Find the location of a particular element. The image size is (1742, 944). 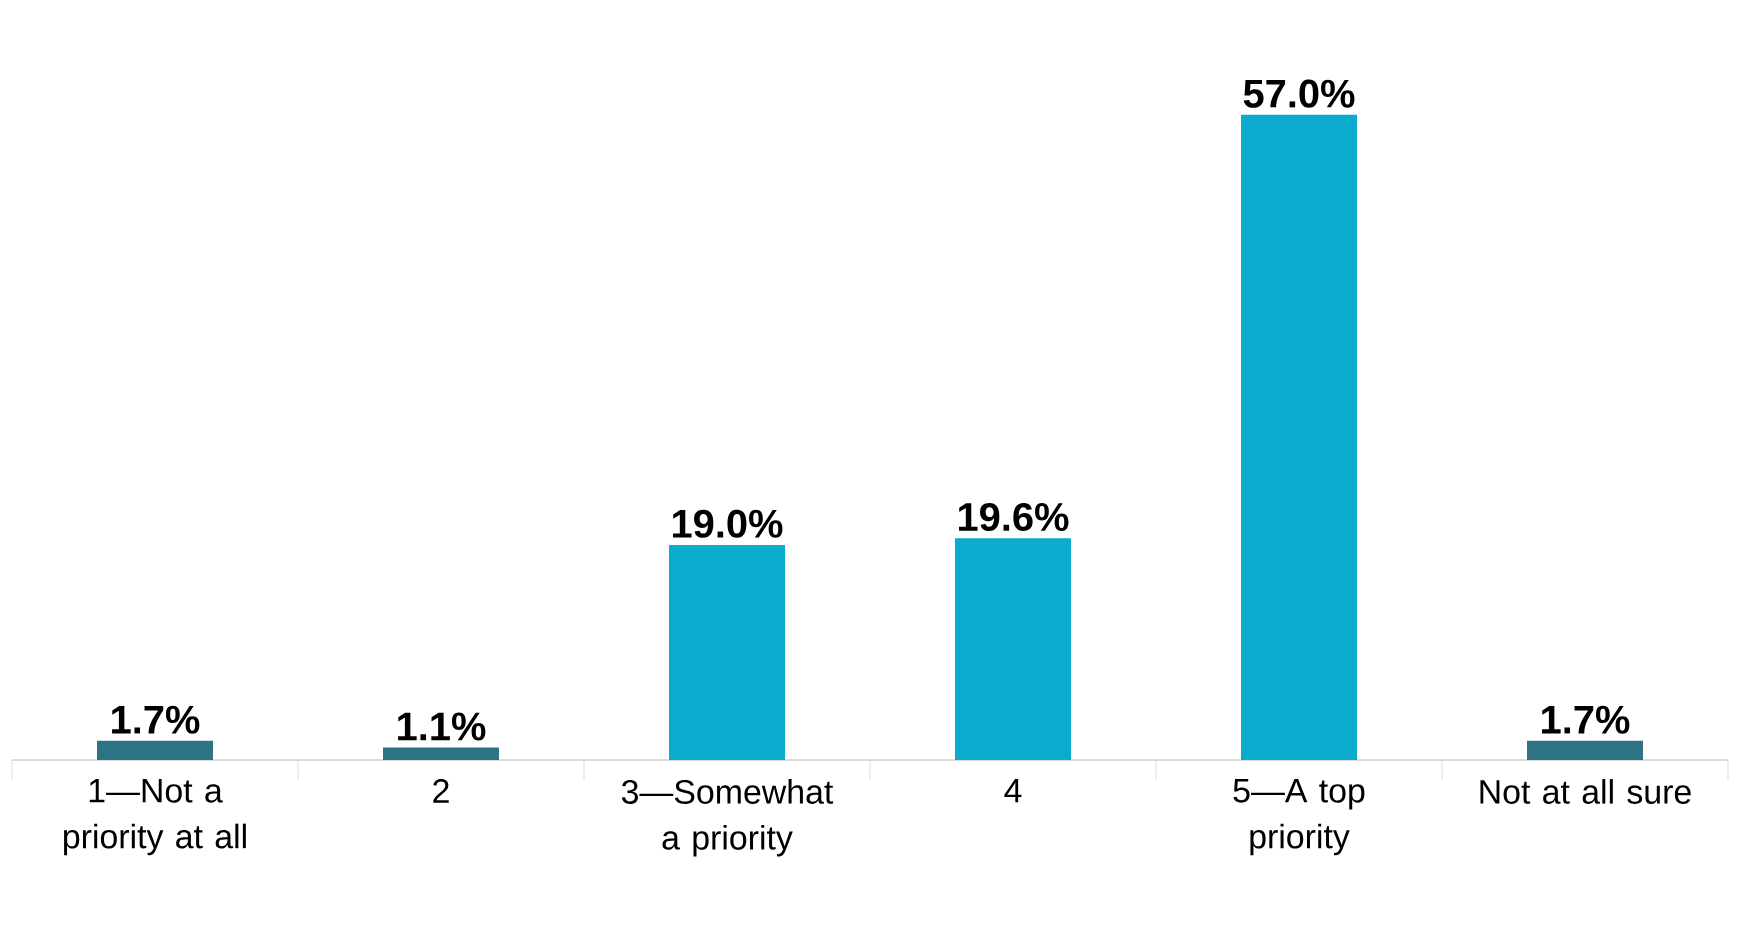

x-tick-label: 2 is located at coordinates (441, 791).